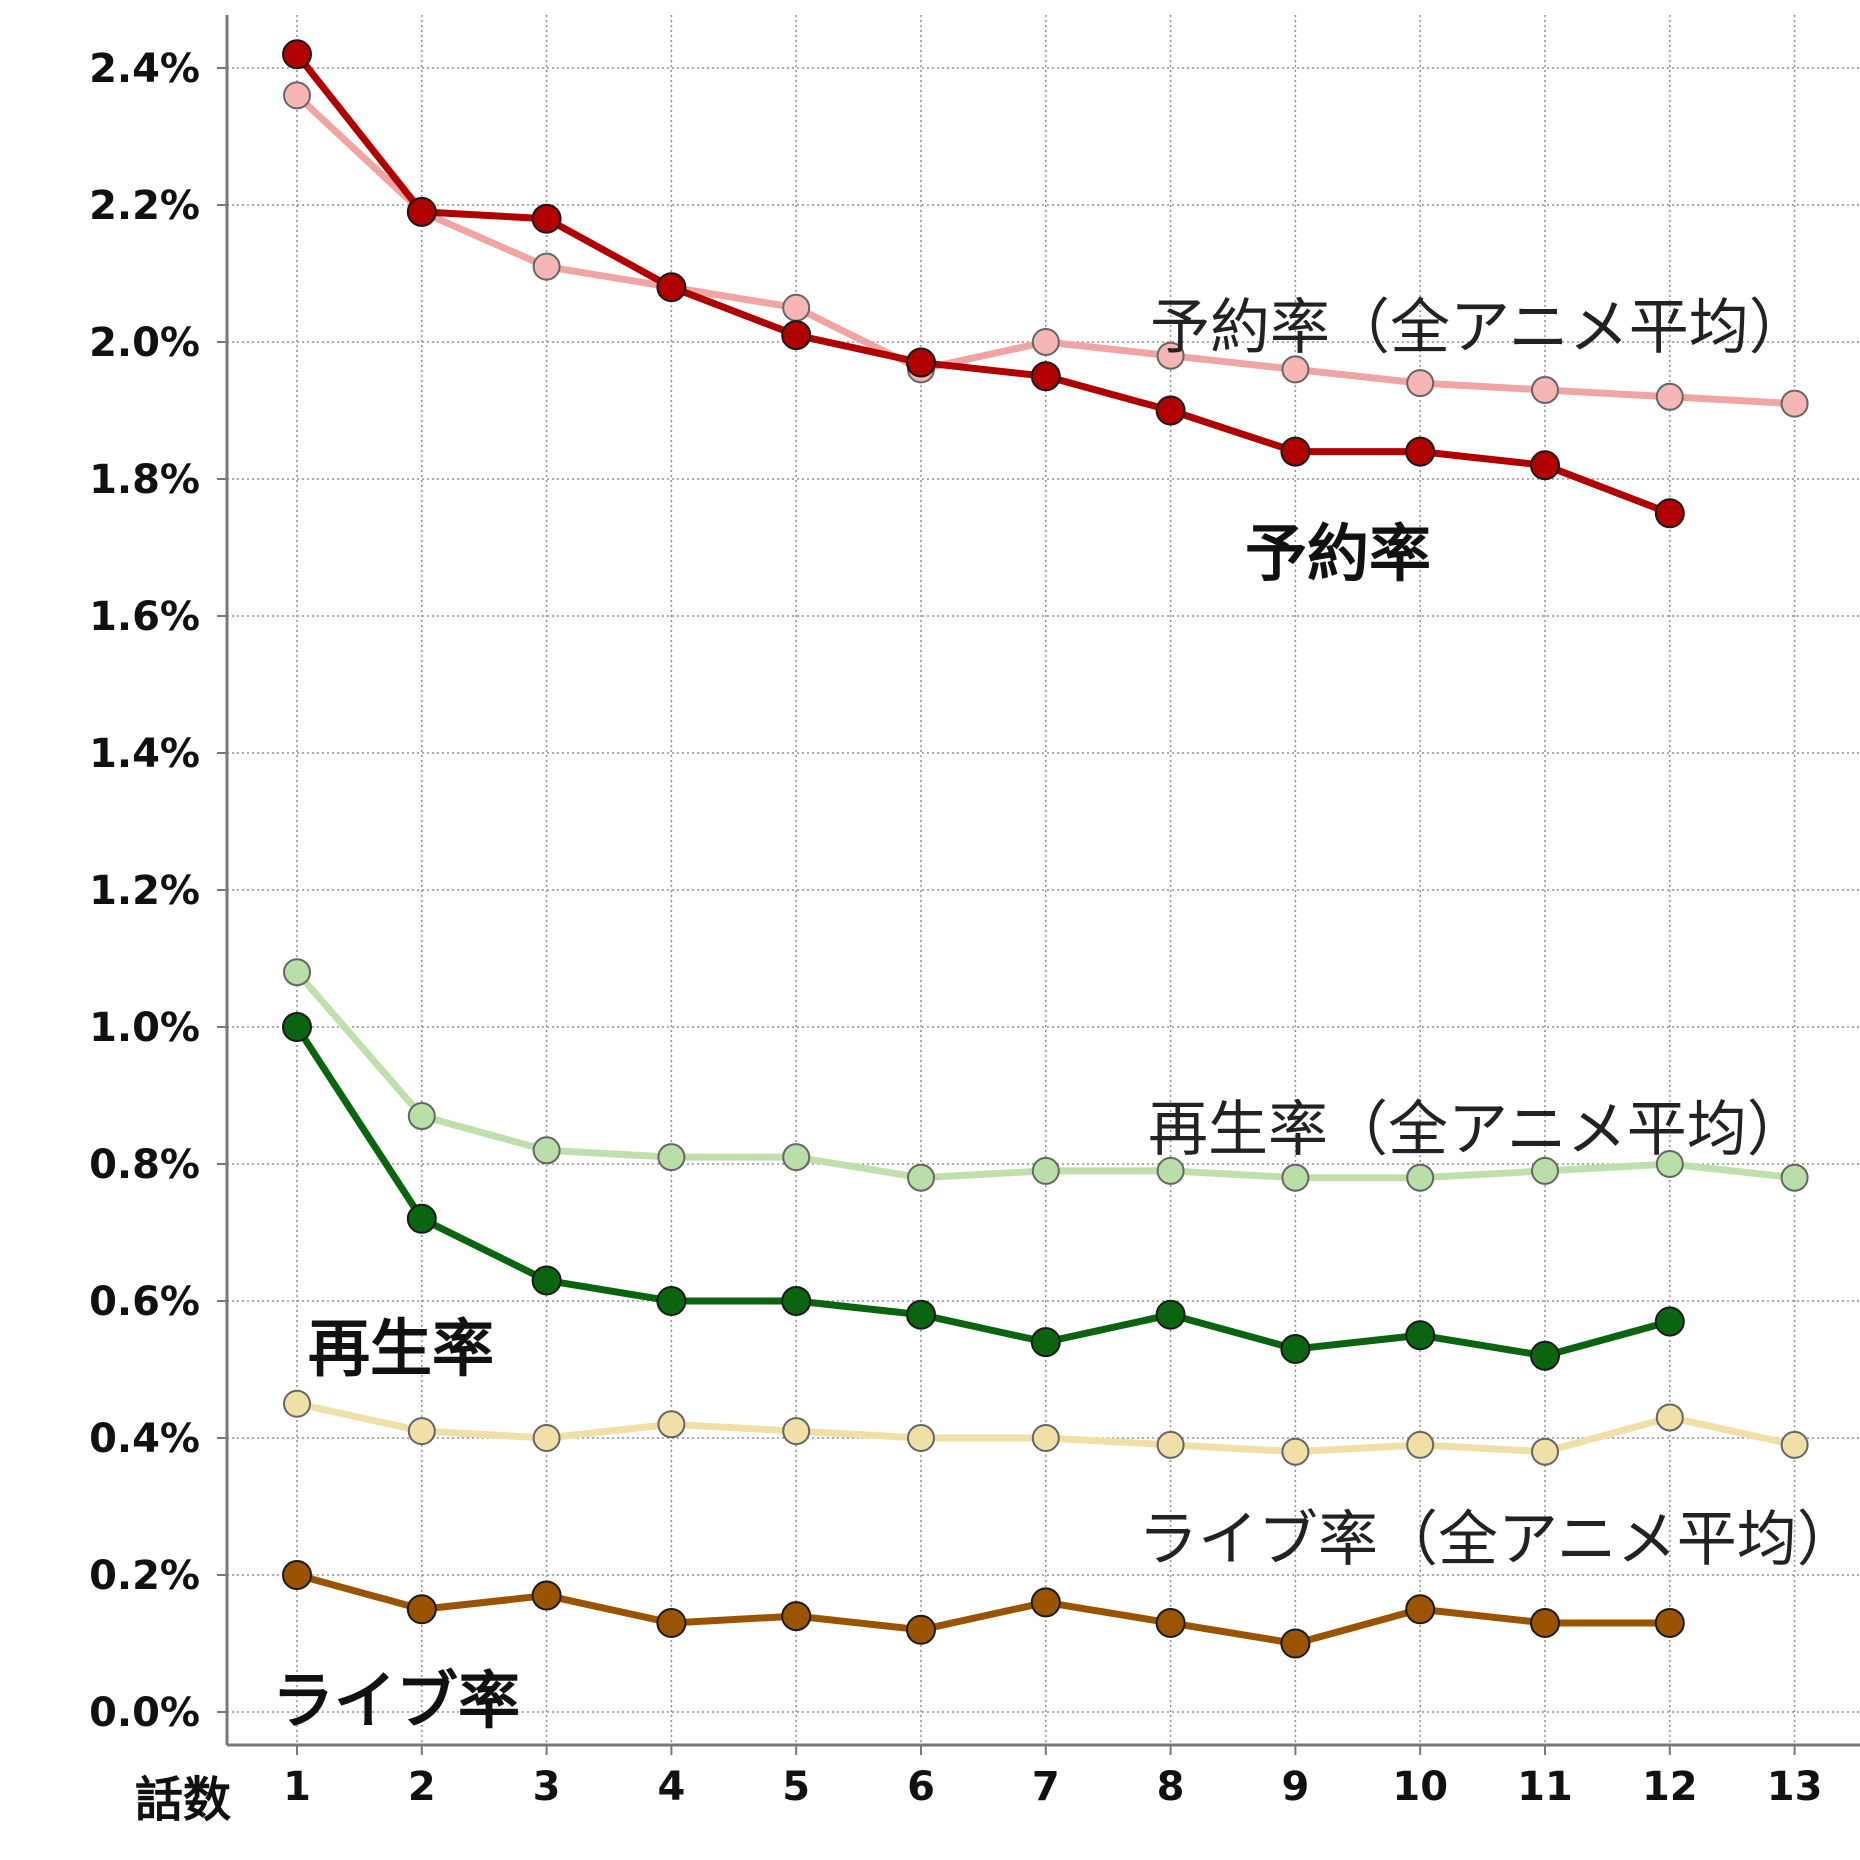 The height and width of the screenshot is (1860, 1860). I want to click on series-label: ライブ率（全アニメ平均）, so click(1497, 1540).